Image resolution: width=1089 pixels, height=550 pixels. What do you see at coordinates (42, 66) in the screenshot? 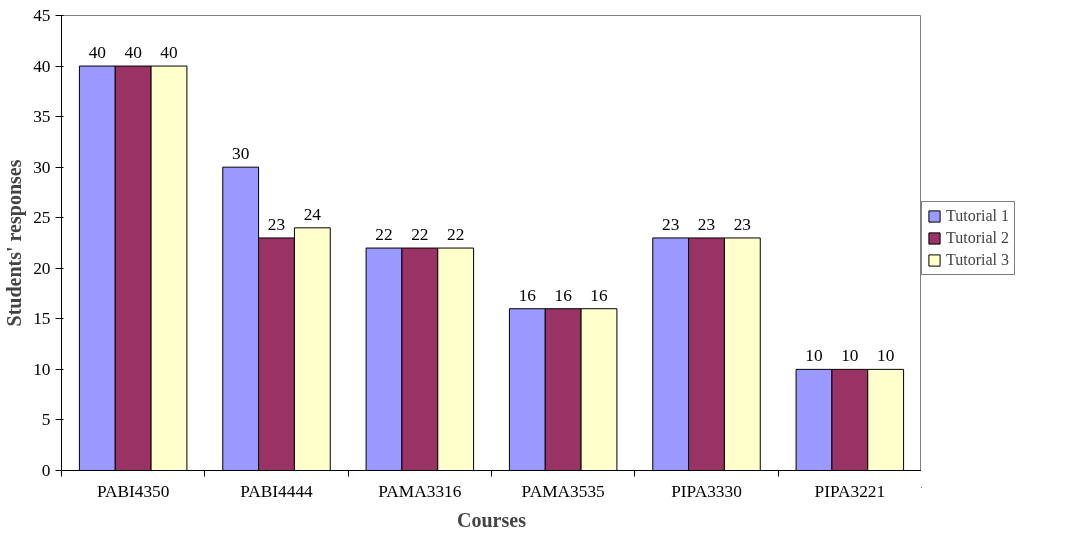
I see `y-tick-label: 40` at bounding box center [42, 66].